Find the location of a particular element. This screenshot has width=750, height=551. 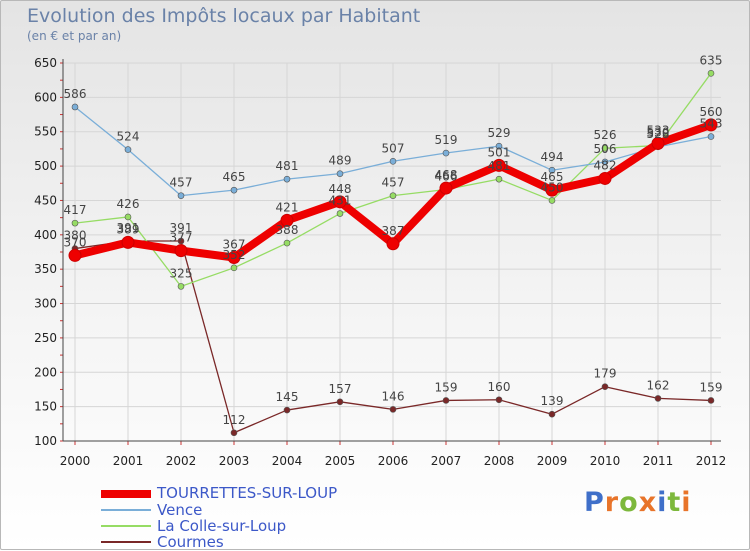

data-label-vence: 543 is located at coordinates (711, 124).